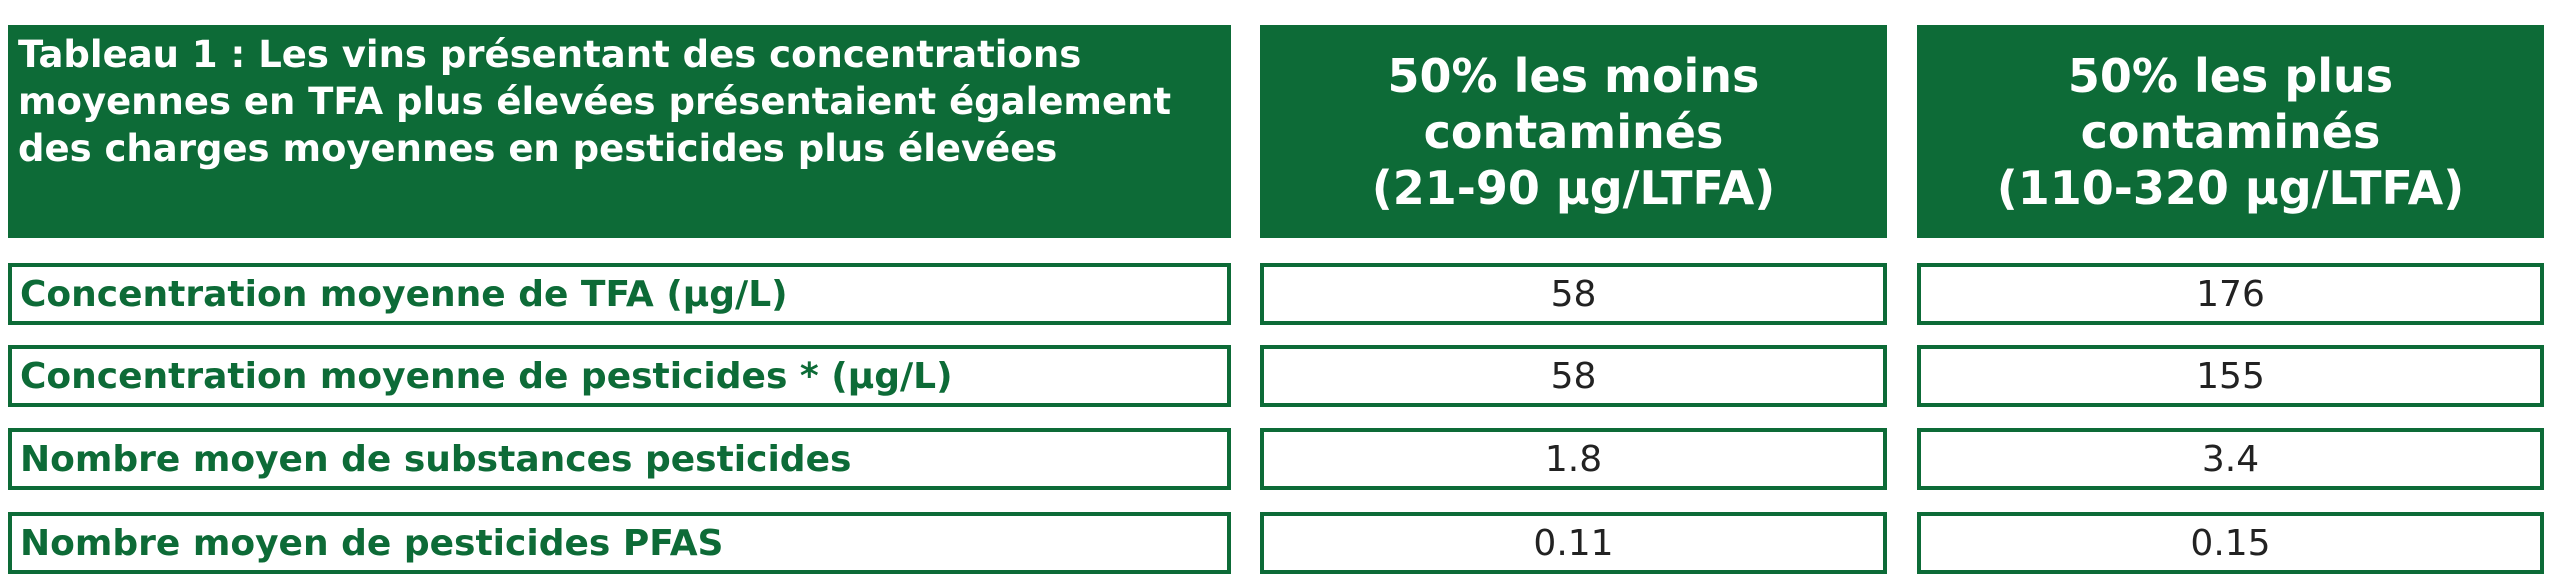  What do you see at coordinates (619, 543) in the screenshot?
I see `row-label: Nombre moyen de pesticides PFAS` at bounding box center [619, 543].